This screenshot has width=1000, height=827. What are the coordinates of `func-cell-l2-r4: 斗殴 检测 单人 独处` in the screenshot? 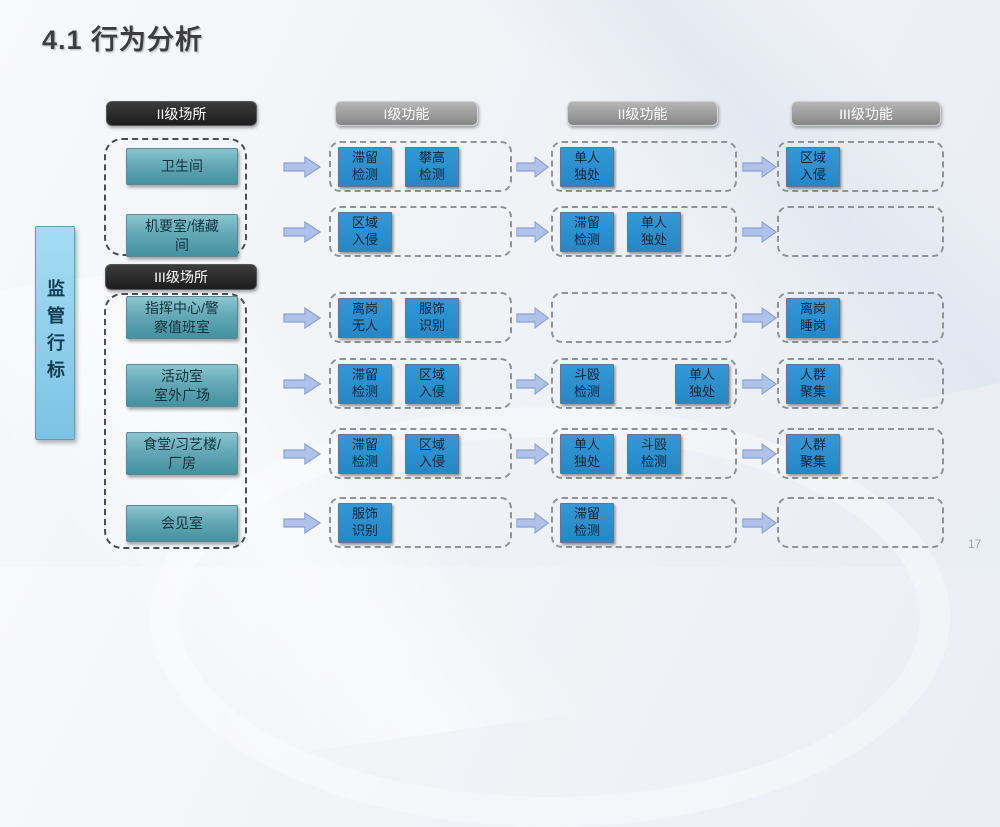 It's located at (644, 383).